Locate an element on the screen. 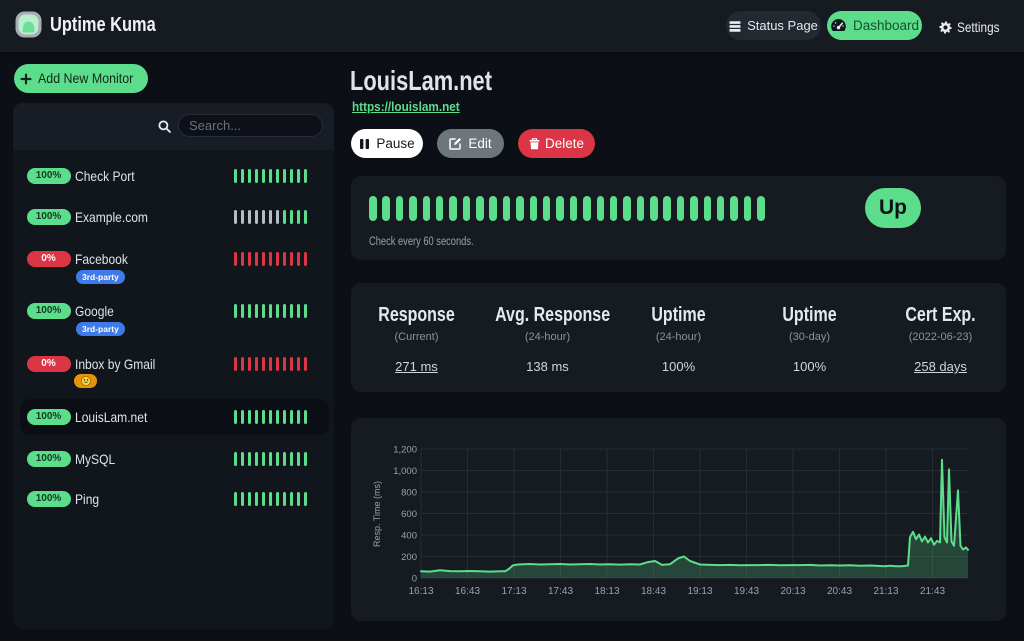 This screenshot has width=1024, height=641. svg-text: 18:43 is located at coordinates (653, 591).